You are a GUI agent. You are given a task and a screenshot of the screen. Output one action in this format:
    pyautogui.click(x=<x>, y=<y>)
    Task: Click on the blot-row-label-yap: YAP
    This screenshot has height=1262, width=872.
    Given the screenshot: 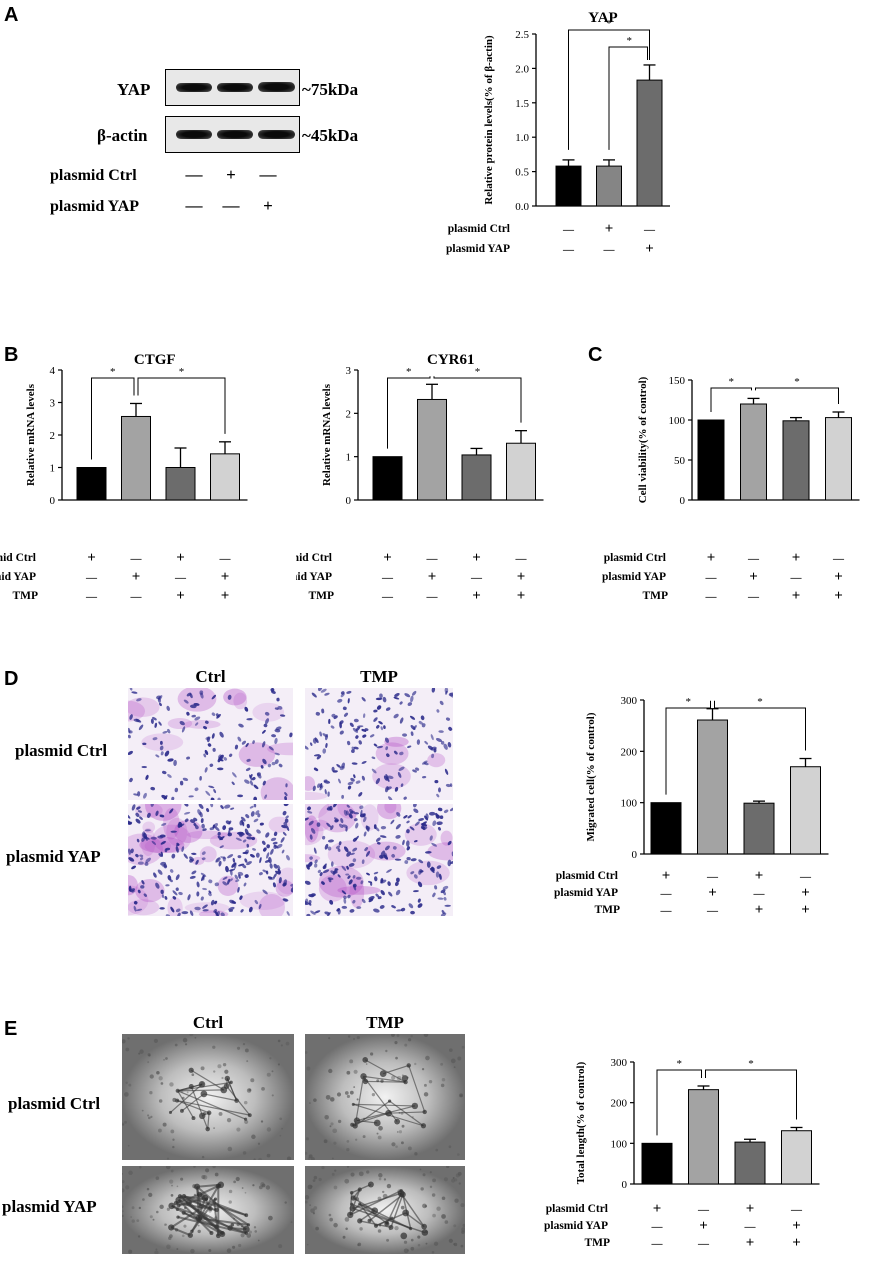 What is the action you would take?
    pyautogui.click(x=134, y=89)
    